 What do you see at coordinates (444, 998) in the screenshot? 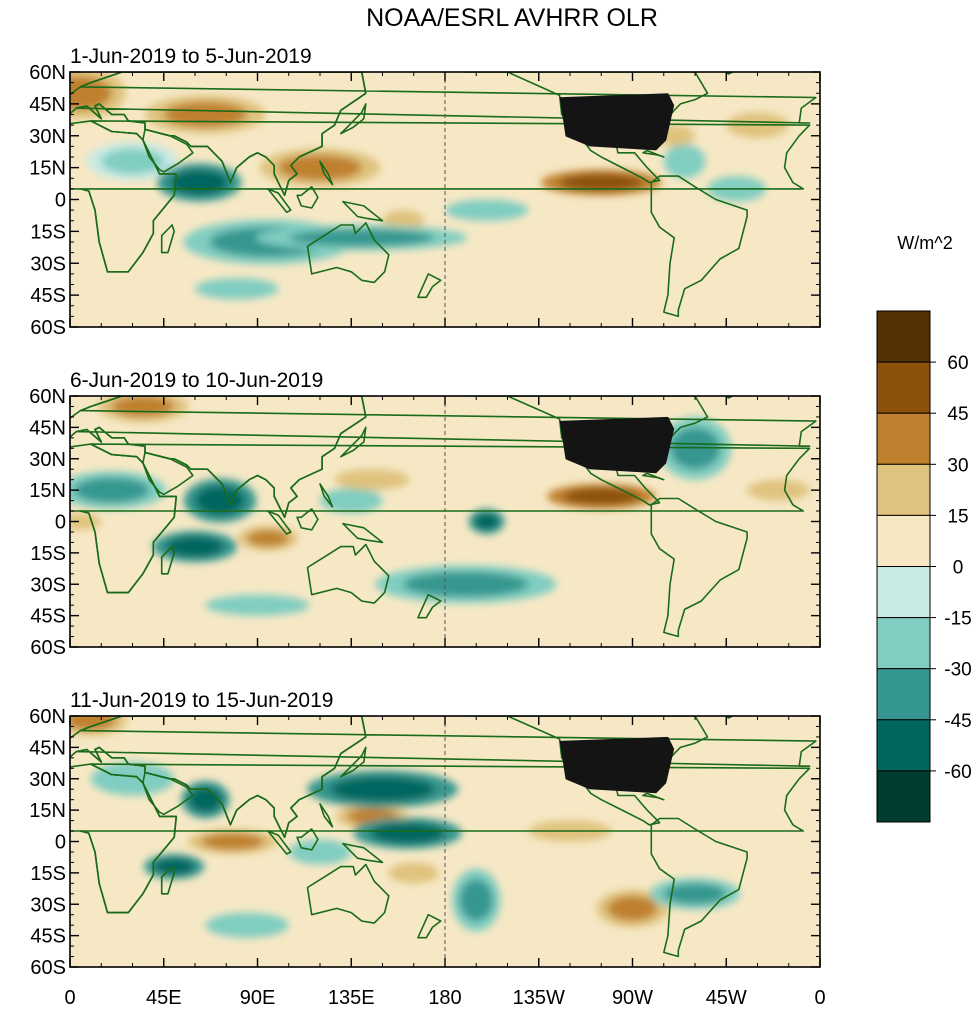
I see `x-axis: 0 45E 90E 135E 180 135W 90W 45W 0` at bounding box center [444, 998].